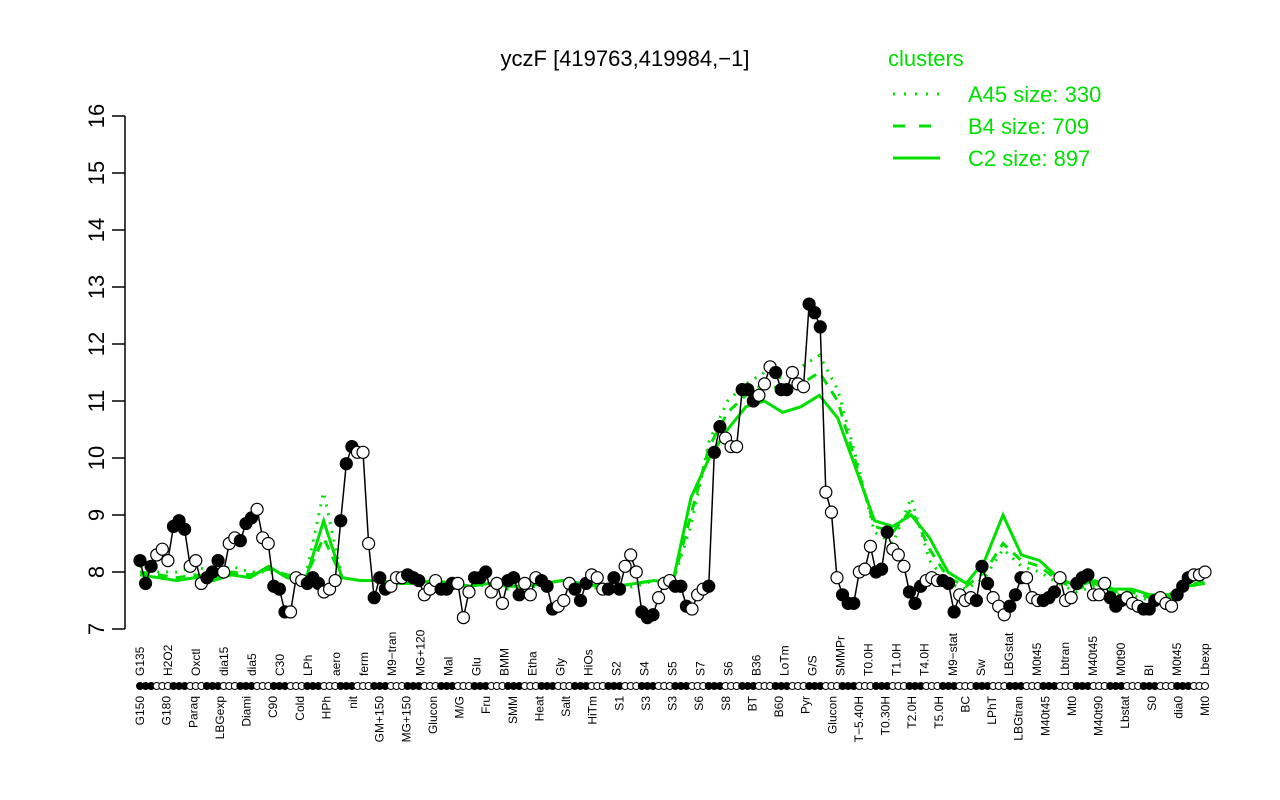 This screenshot has height=800, width=1280. Describe the element at coordinates (859, 719) in the screenshot. I see `x-label-bottom: T−5.40H` at that location.